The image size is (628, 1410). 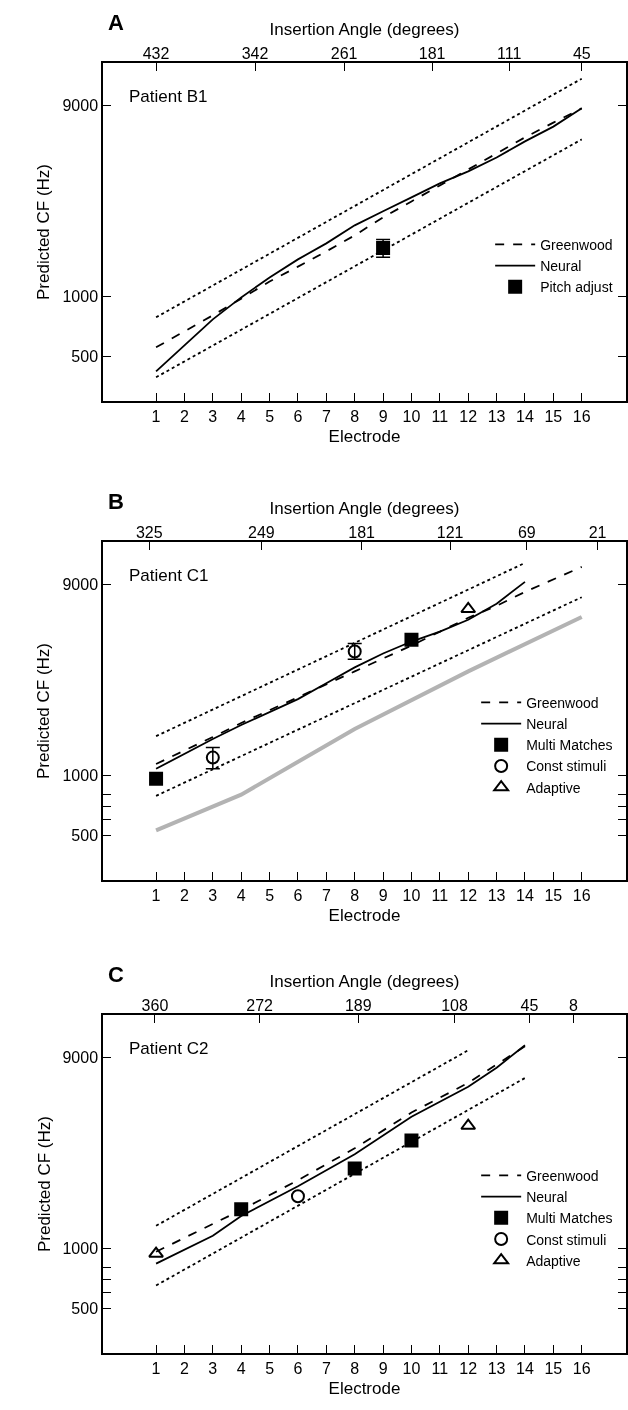 I want to click on x2-tick-label: 325, so click(x=149, y=532).